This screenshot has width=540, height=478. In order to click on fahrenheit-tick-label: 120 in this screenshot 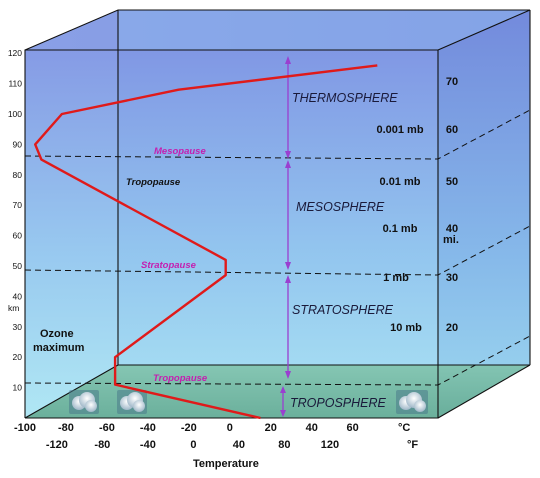, I will do `click(330, 445)`.